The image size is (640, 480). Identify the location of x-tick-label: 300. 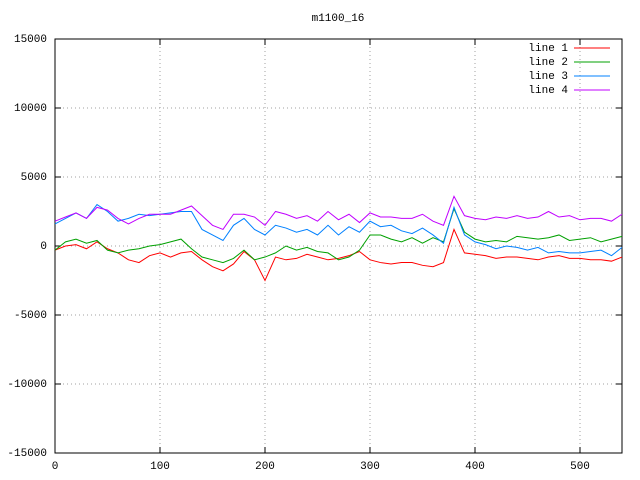
(370, 467).